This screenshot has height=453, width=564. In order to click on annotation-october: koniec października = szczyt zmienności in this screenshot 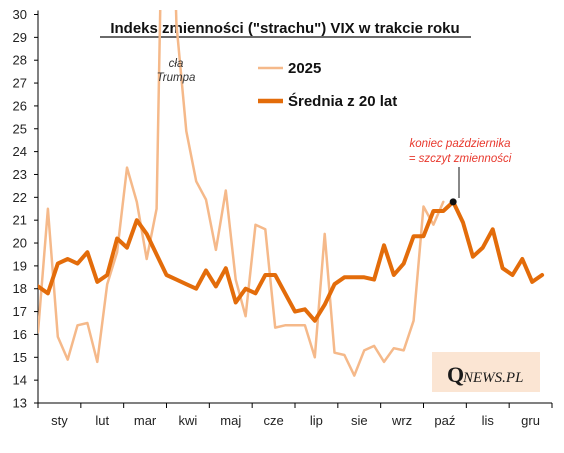, I will do `click(460, 172)`.